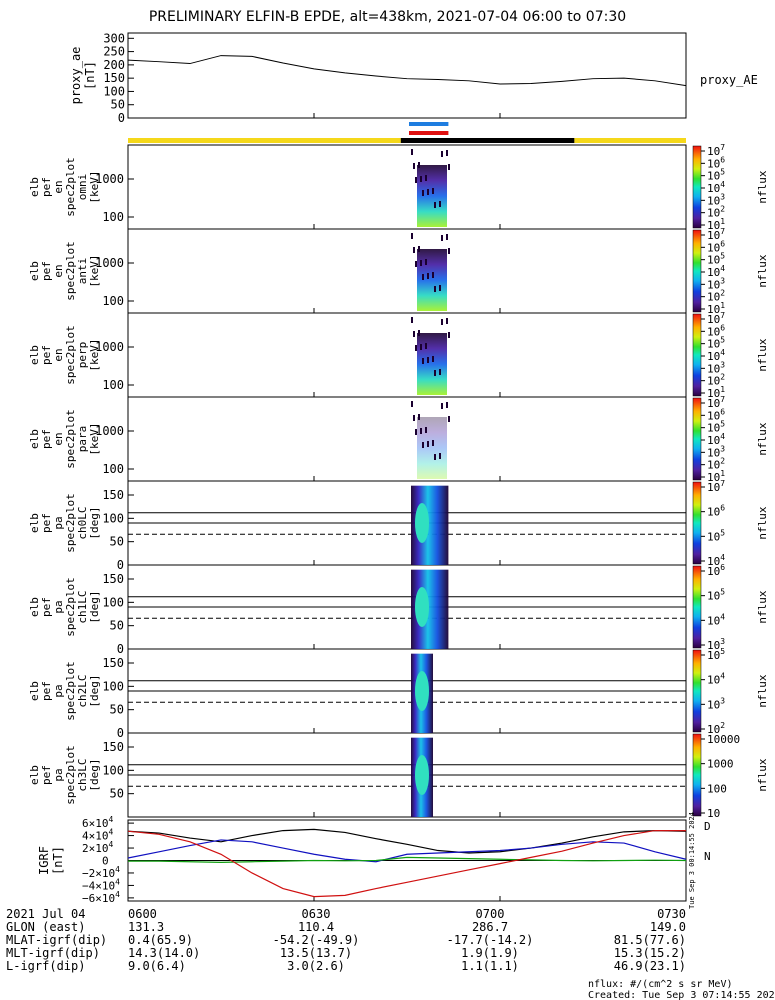  I want to click on colorbar-tick-label-mantissa: 10000, so click(723, 739).